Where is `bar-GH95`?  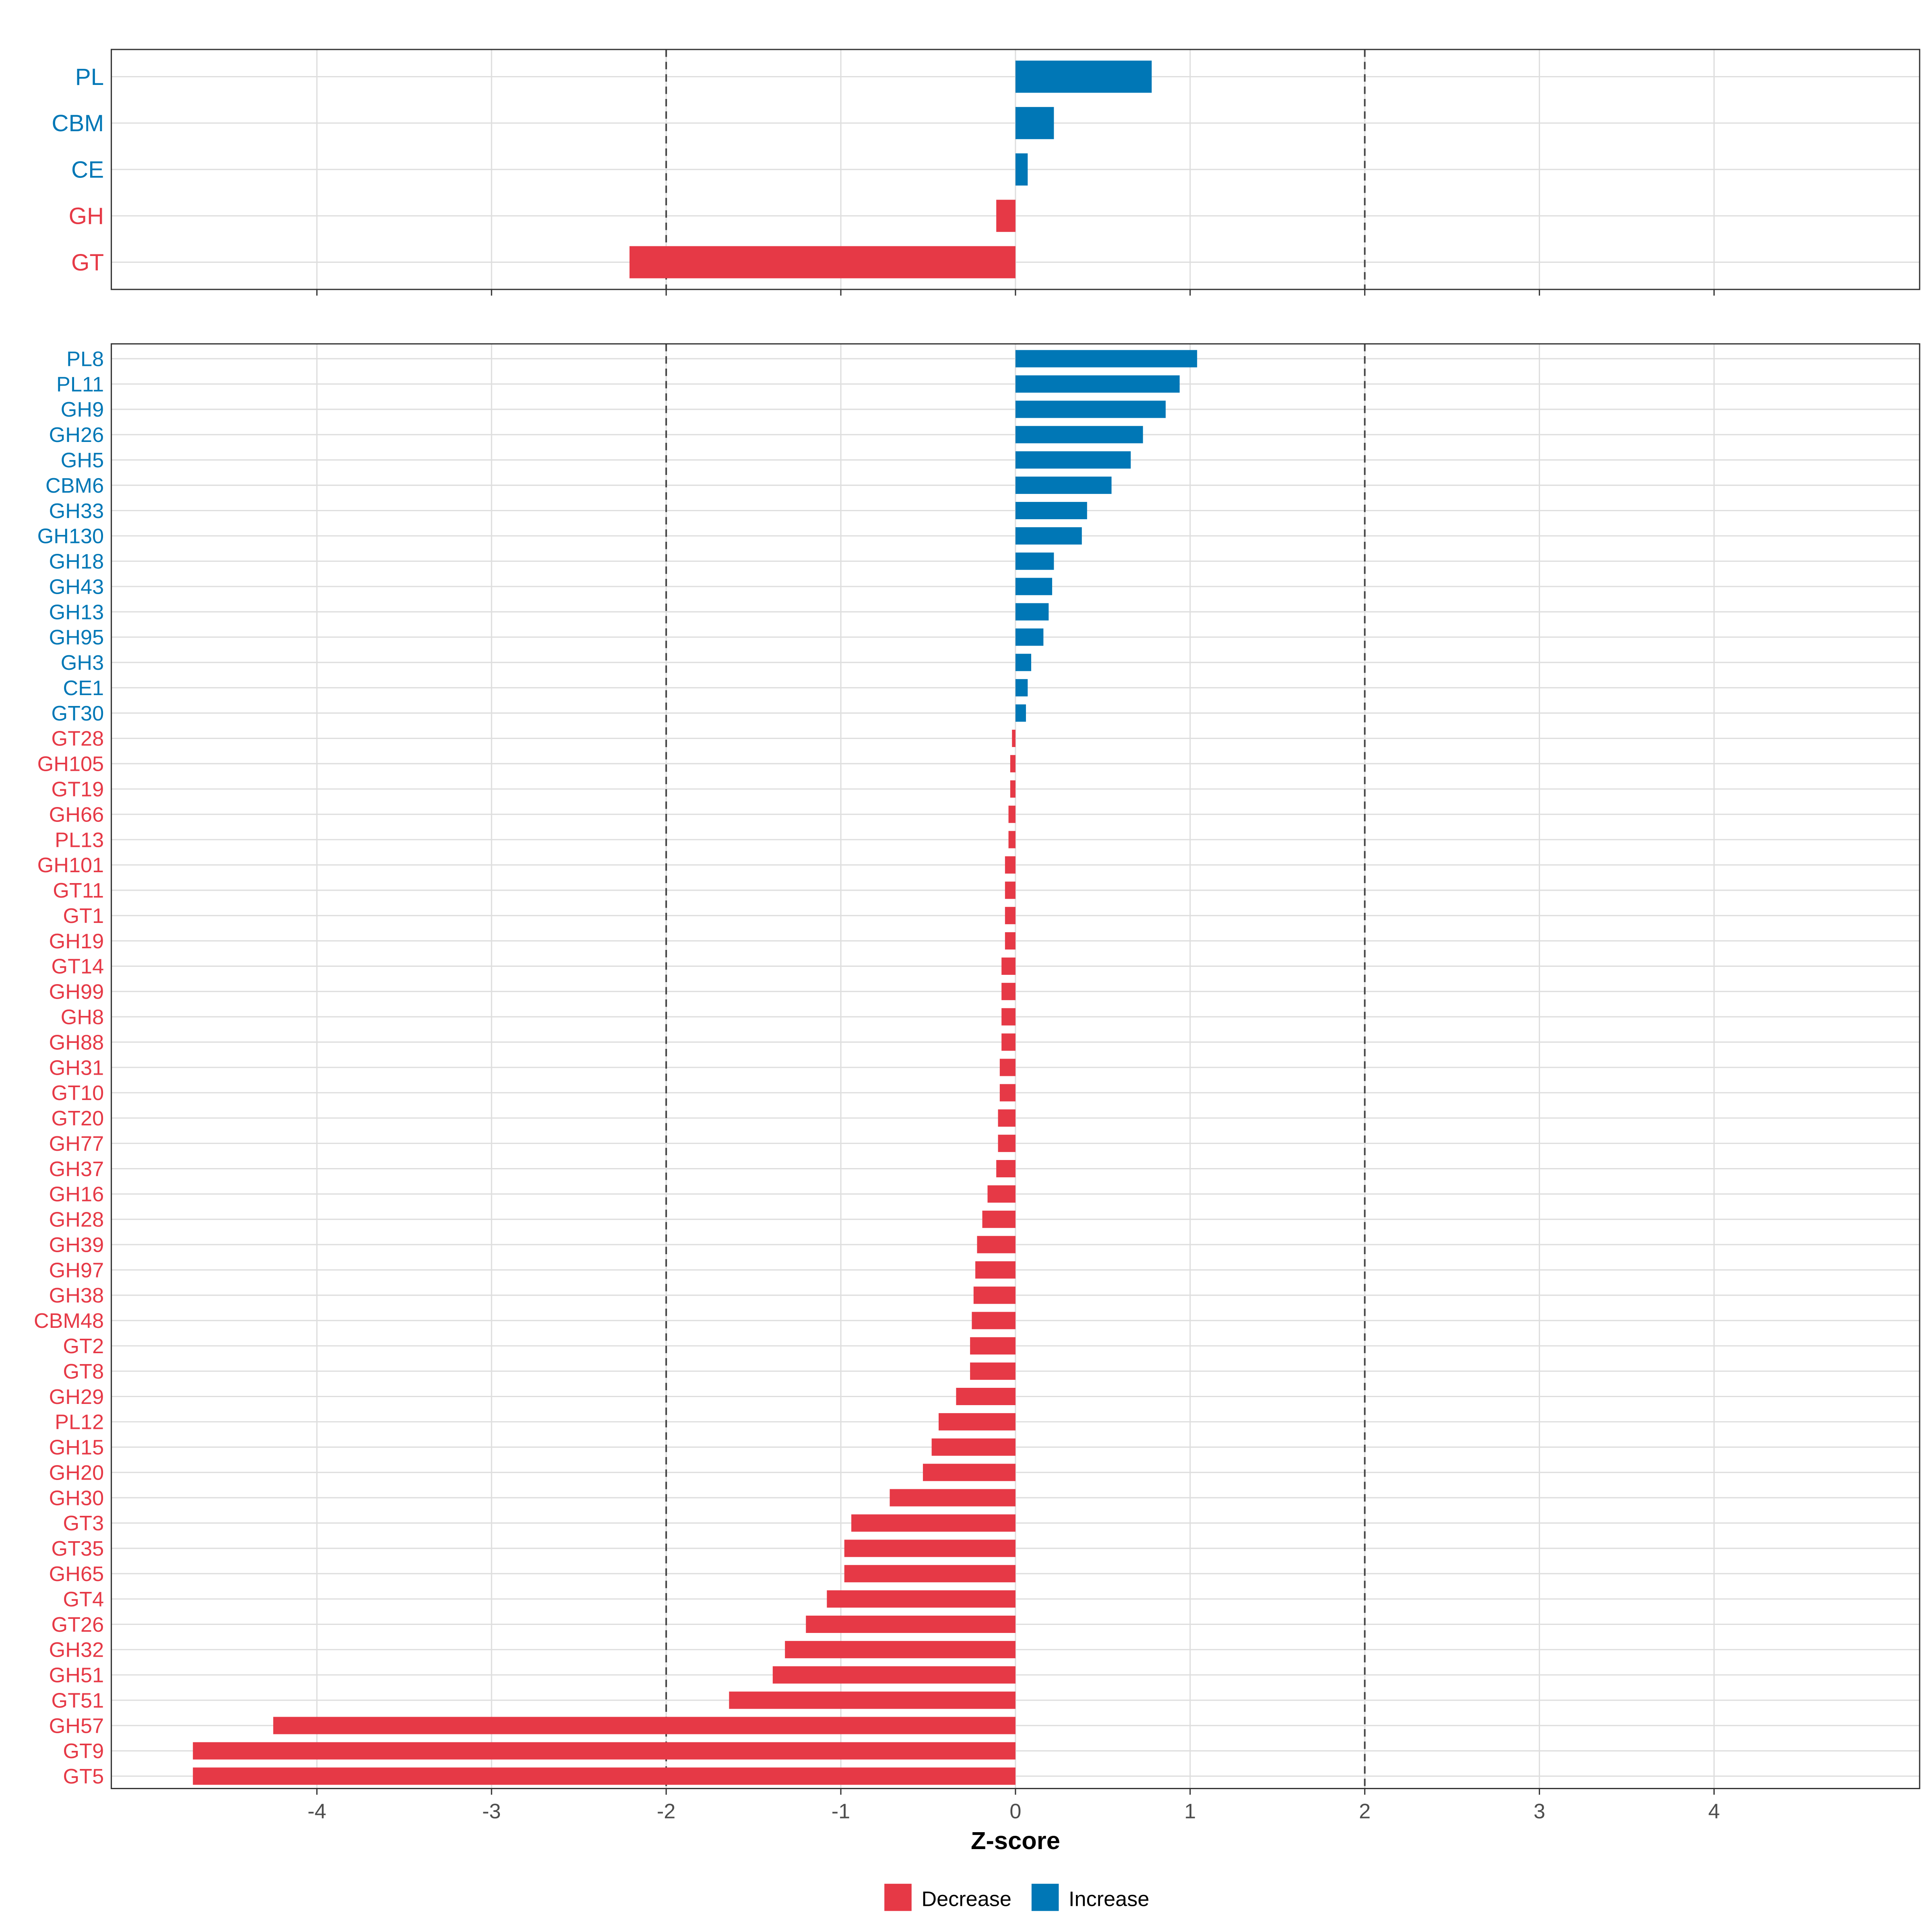
bar-GH95 is located at coordinates (1029, 637).